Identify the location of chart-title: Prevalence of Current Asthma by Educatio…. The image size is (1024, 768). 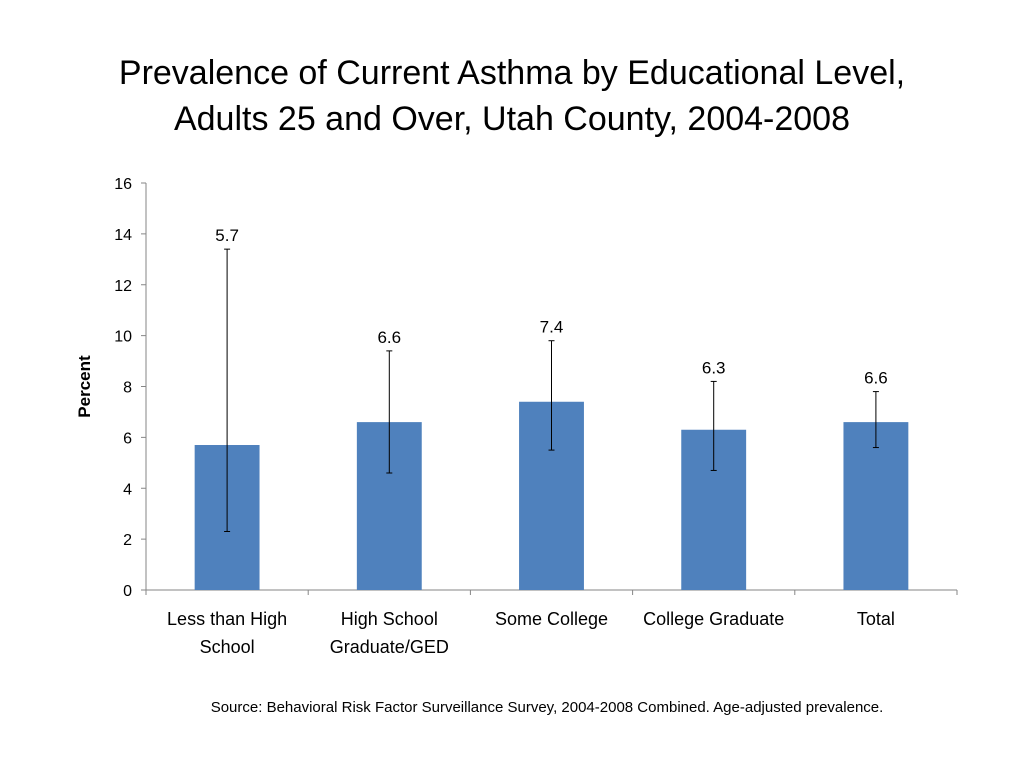
(512, 96).